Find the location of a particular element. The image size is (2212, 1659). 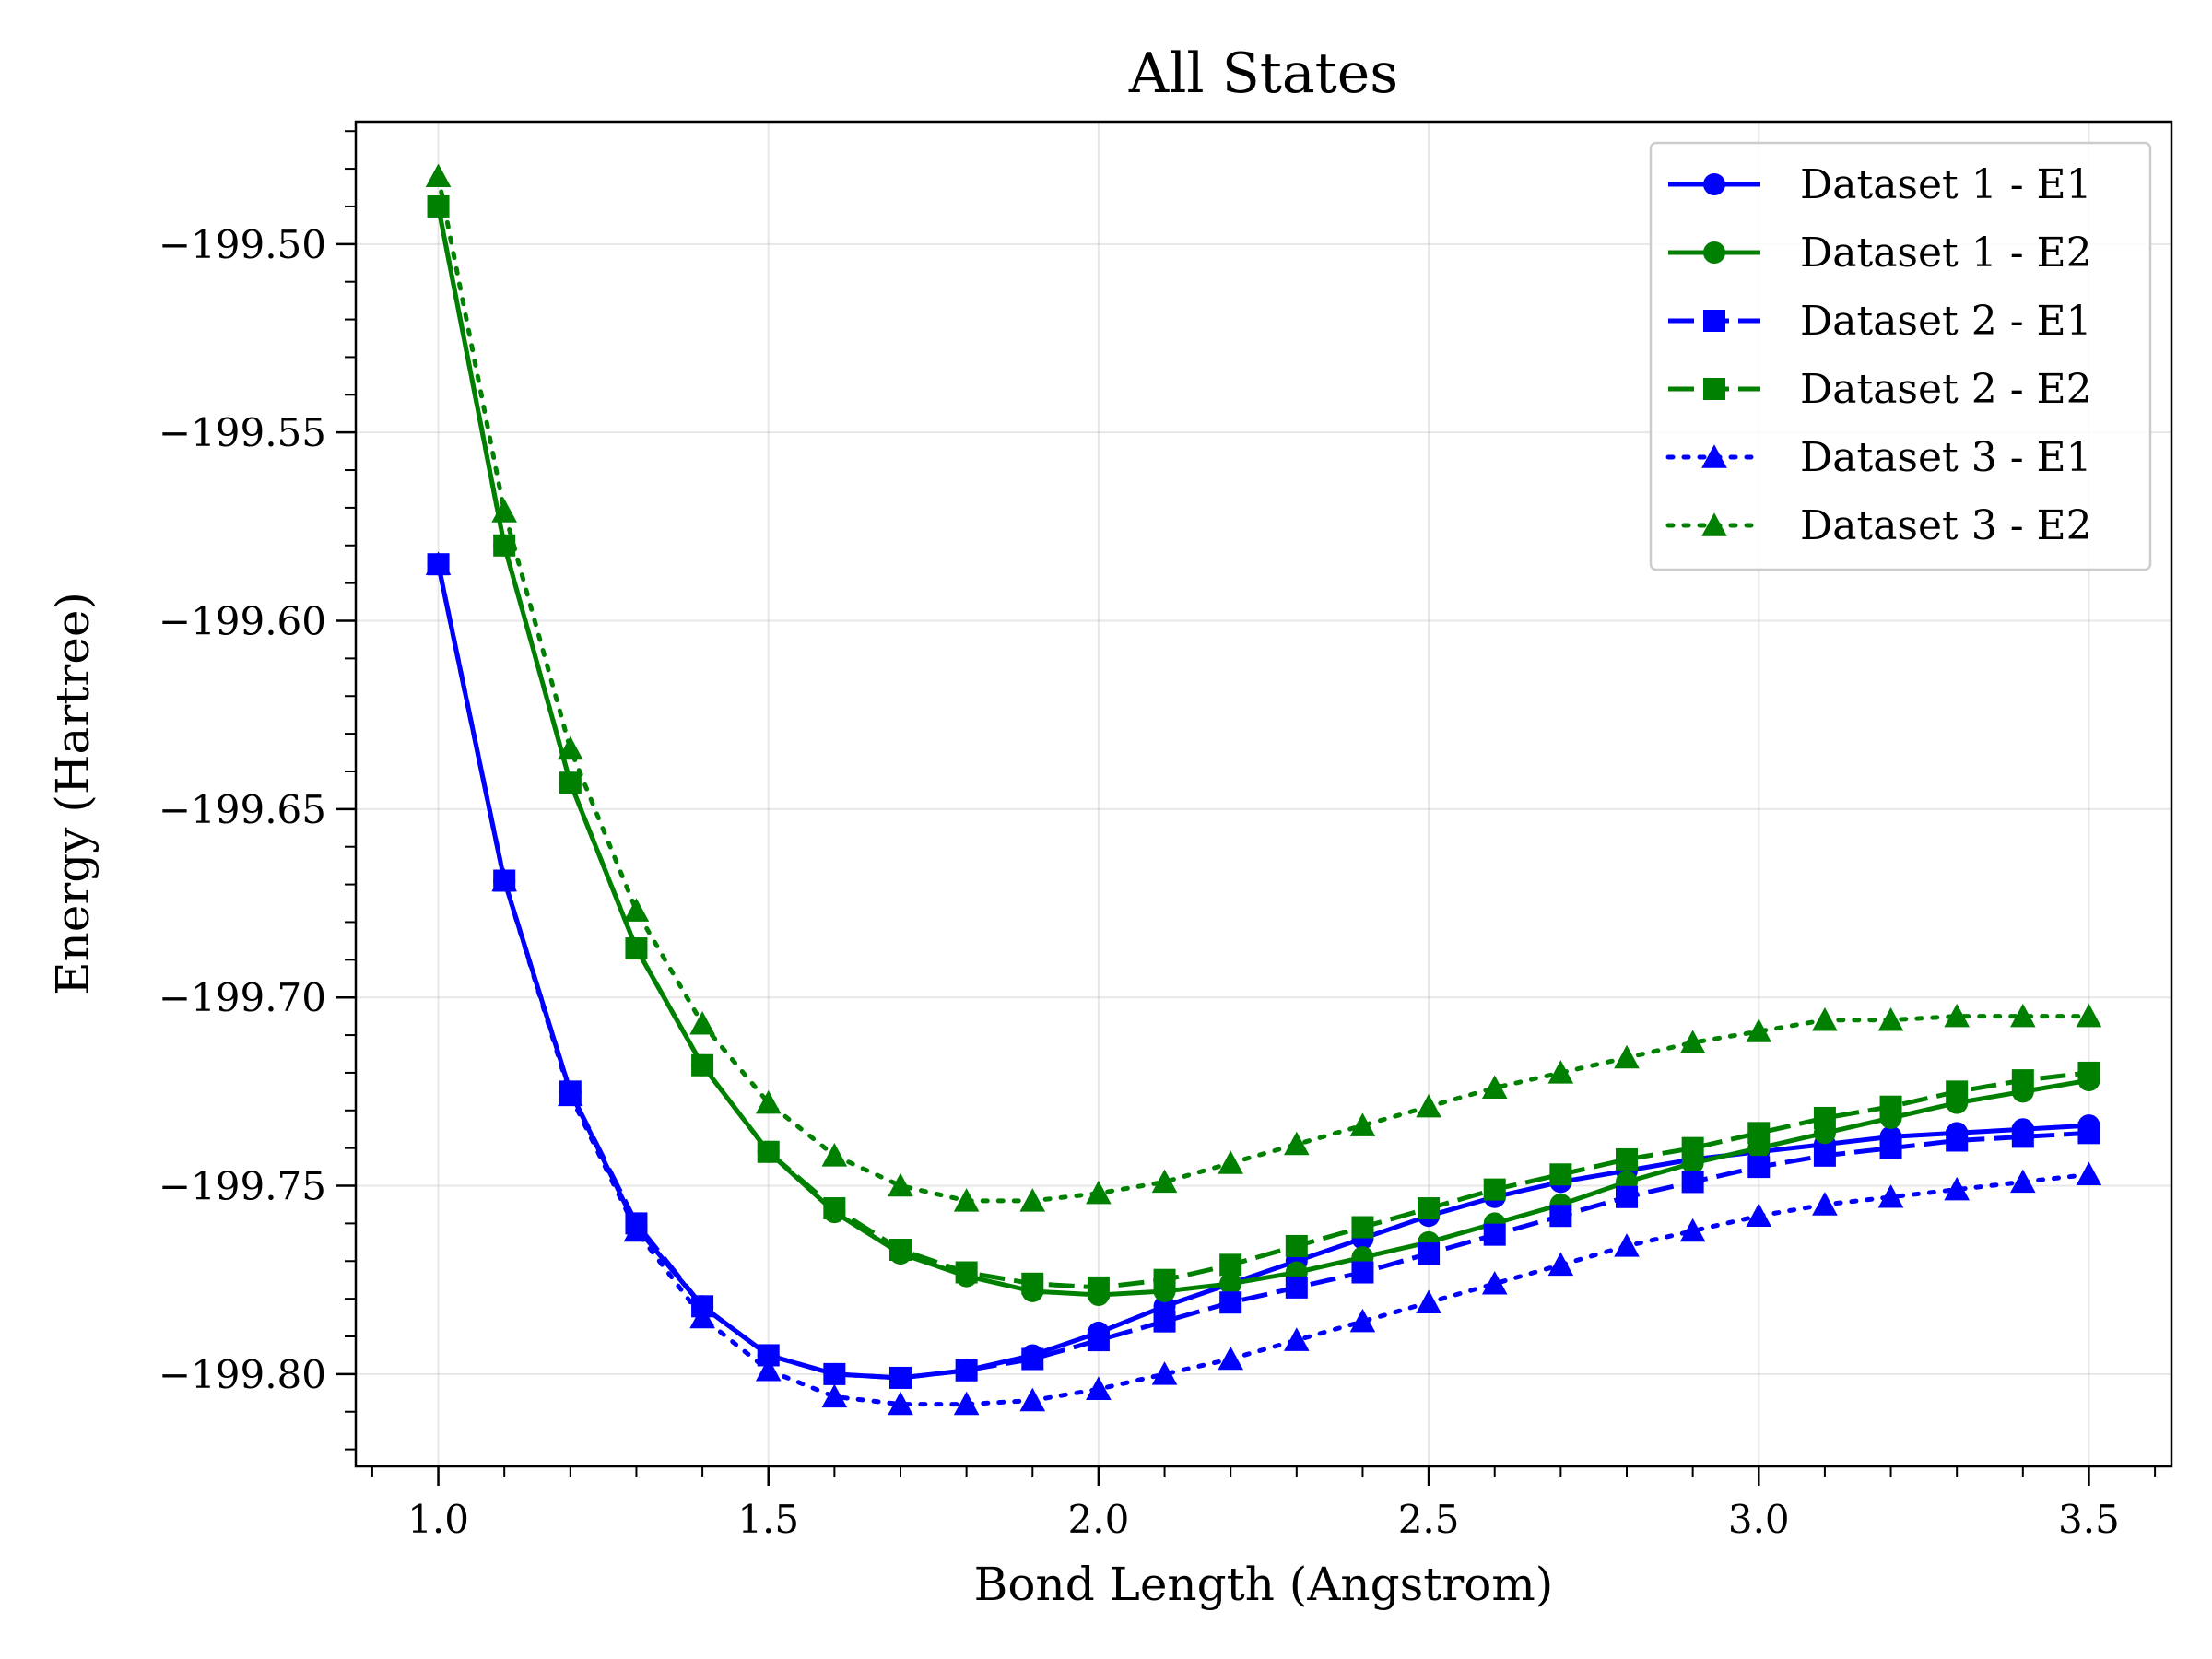

y-axis-label: Energy (Hartree) is located at coordinates (73, 793).